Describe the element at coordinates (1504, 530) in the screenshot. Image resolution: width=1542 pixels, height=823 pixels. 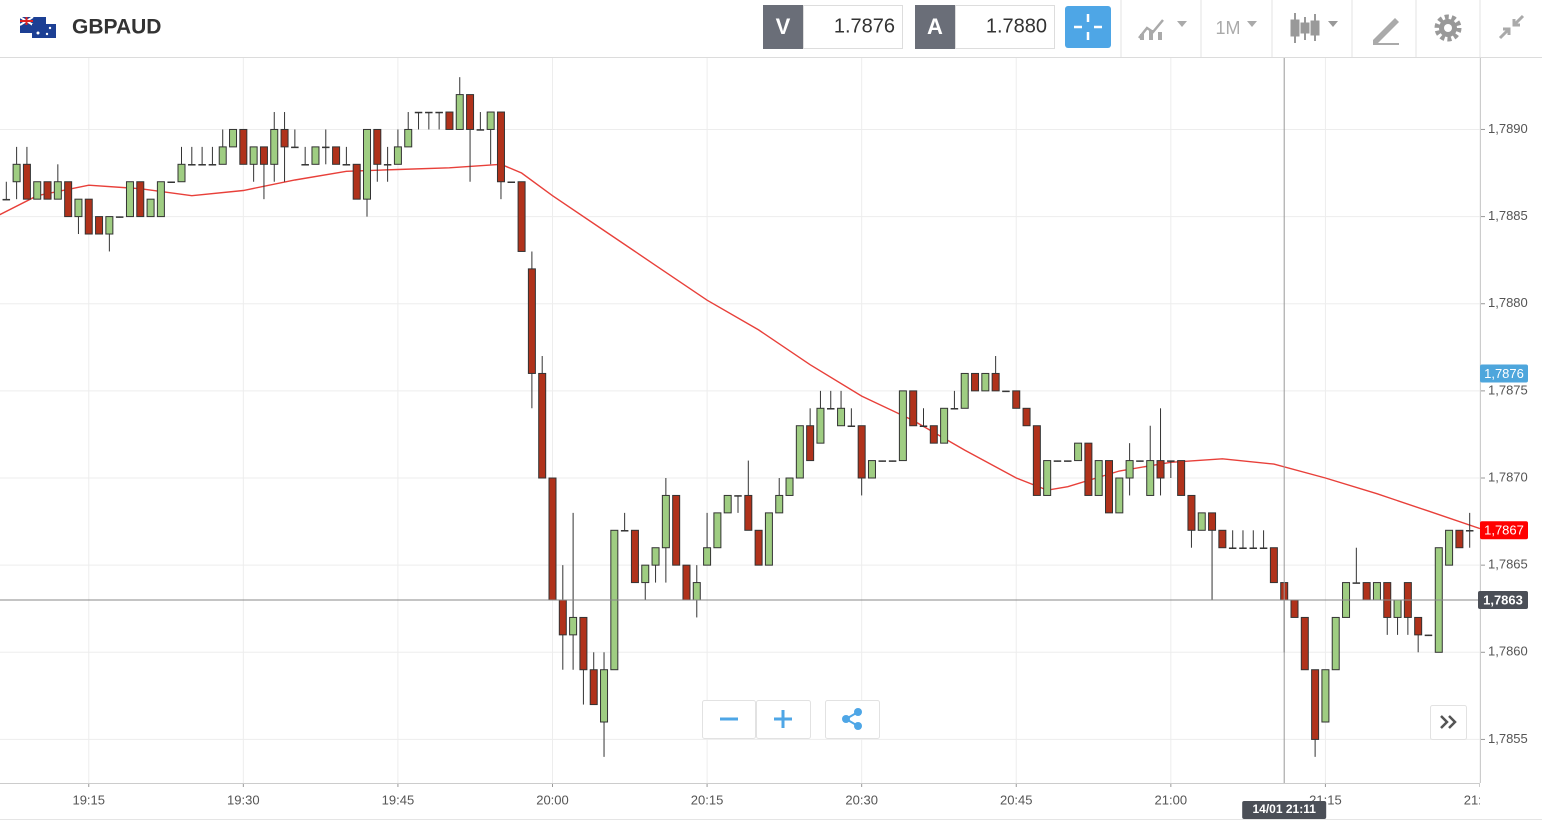
I see `price-marker-label: 1,7867` at that location.